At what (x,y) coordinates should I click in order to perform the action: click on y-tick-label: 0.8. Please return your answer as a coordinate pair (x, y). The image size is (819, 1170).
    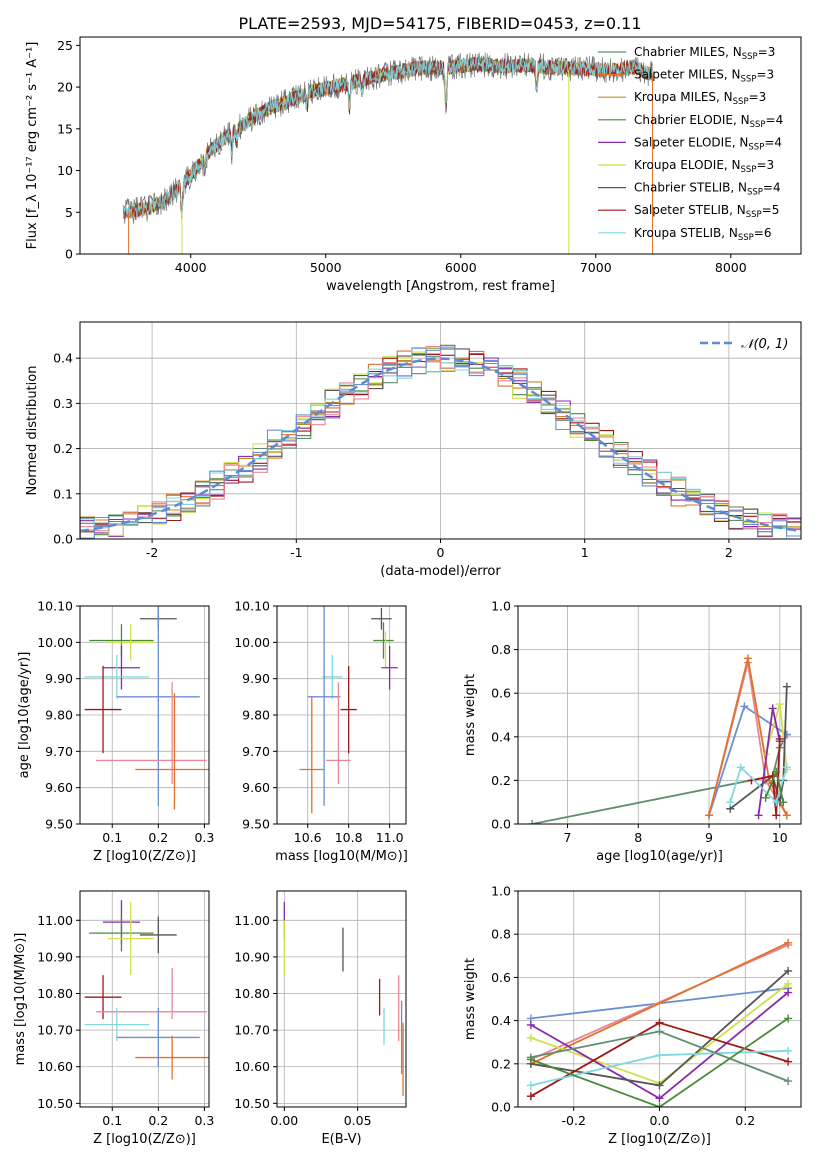
    Looking at the image, I should click on (501, 649).